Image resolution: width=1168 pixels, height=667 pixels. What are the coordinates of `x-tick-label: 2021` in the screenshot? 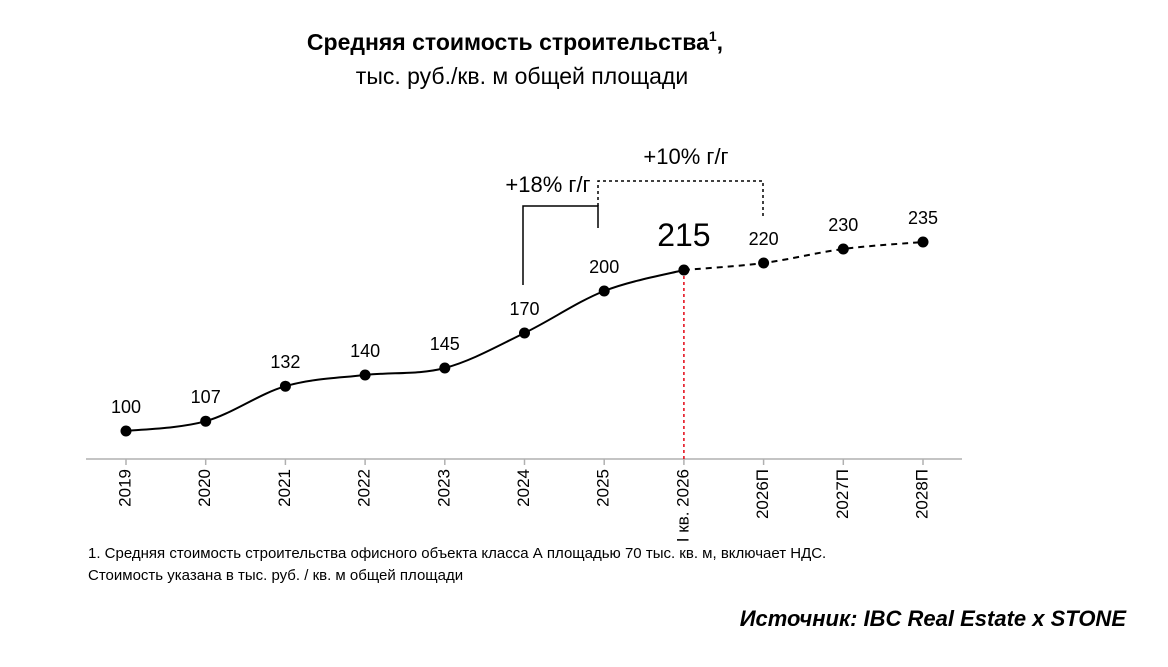 It's located at (284, 488).